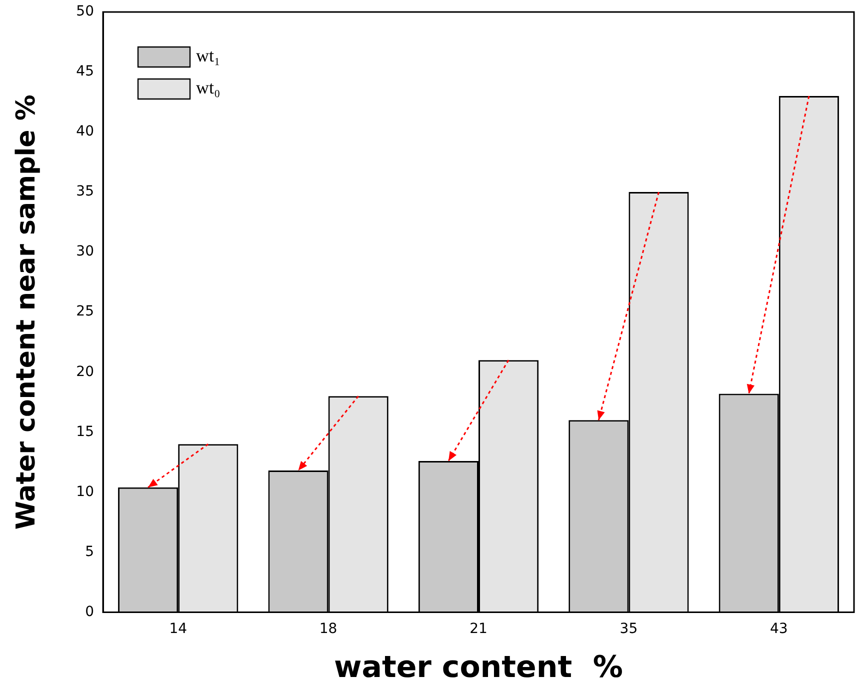 Image resolution: width=857 pixels, height=695 pixels. I want to click on legend-label: wt₀, so click(208, 88).